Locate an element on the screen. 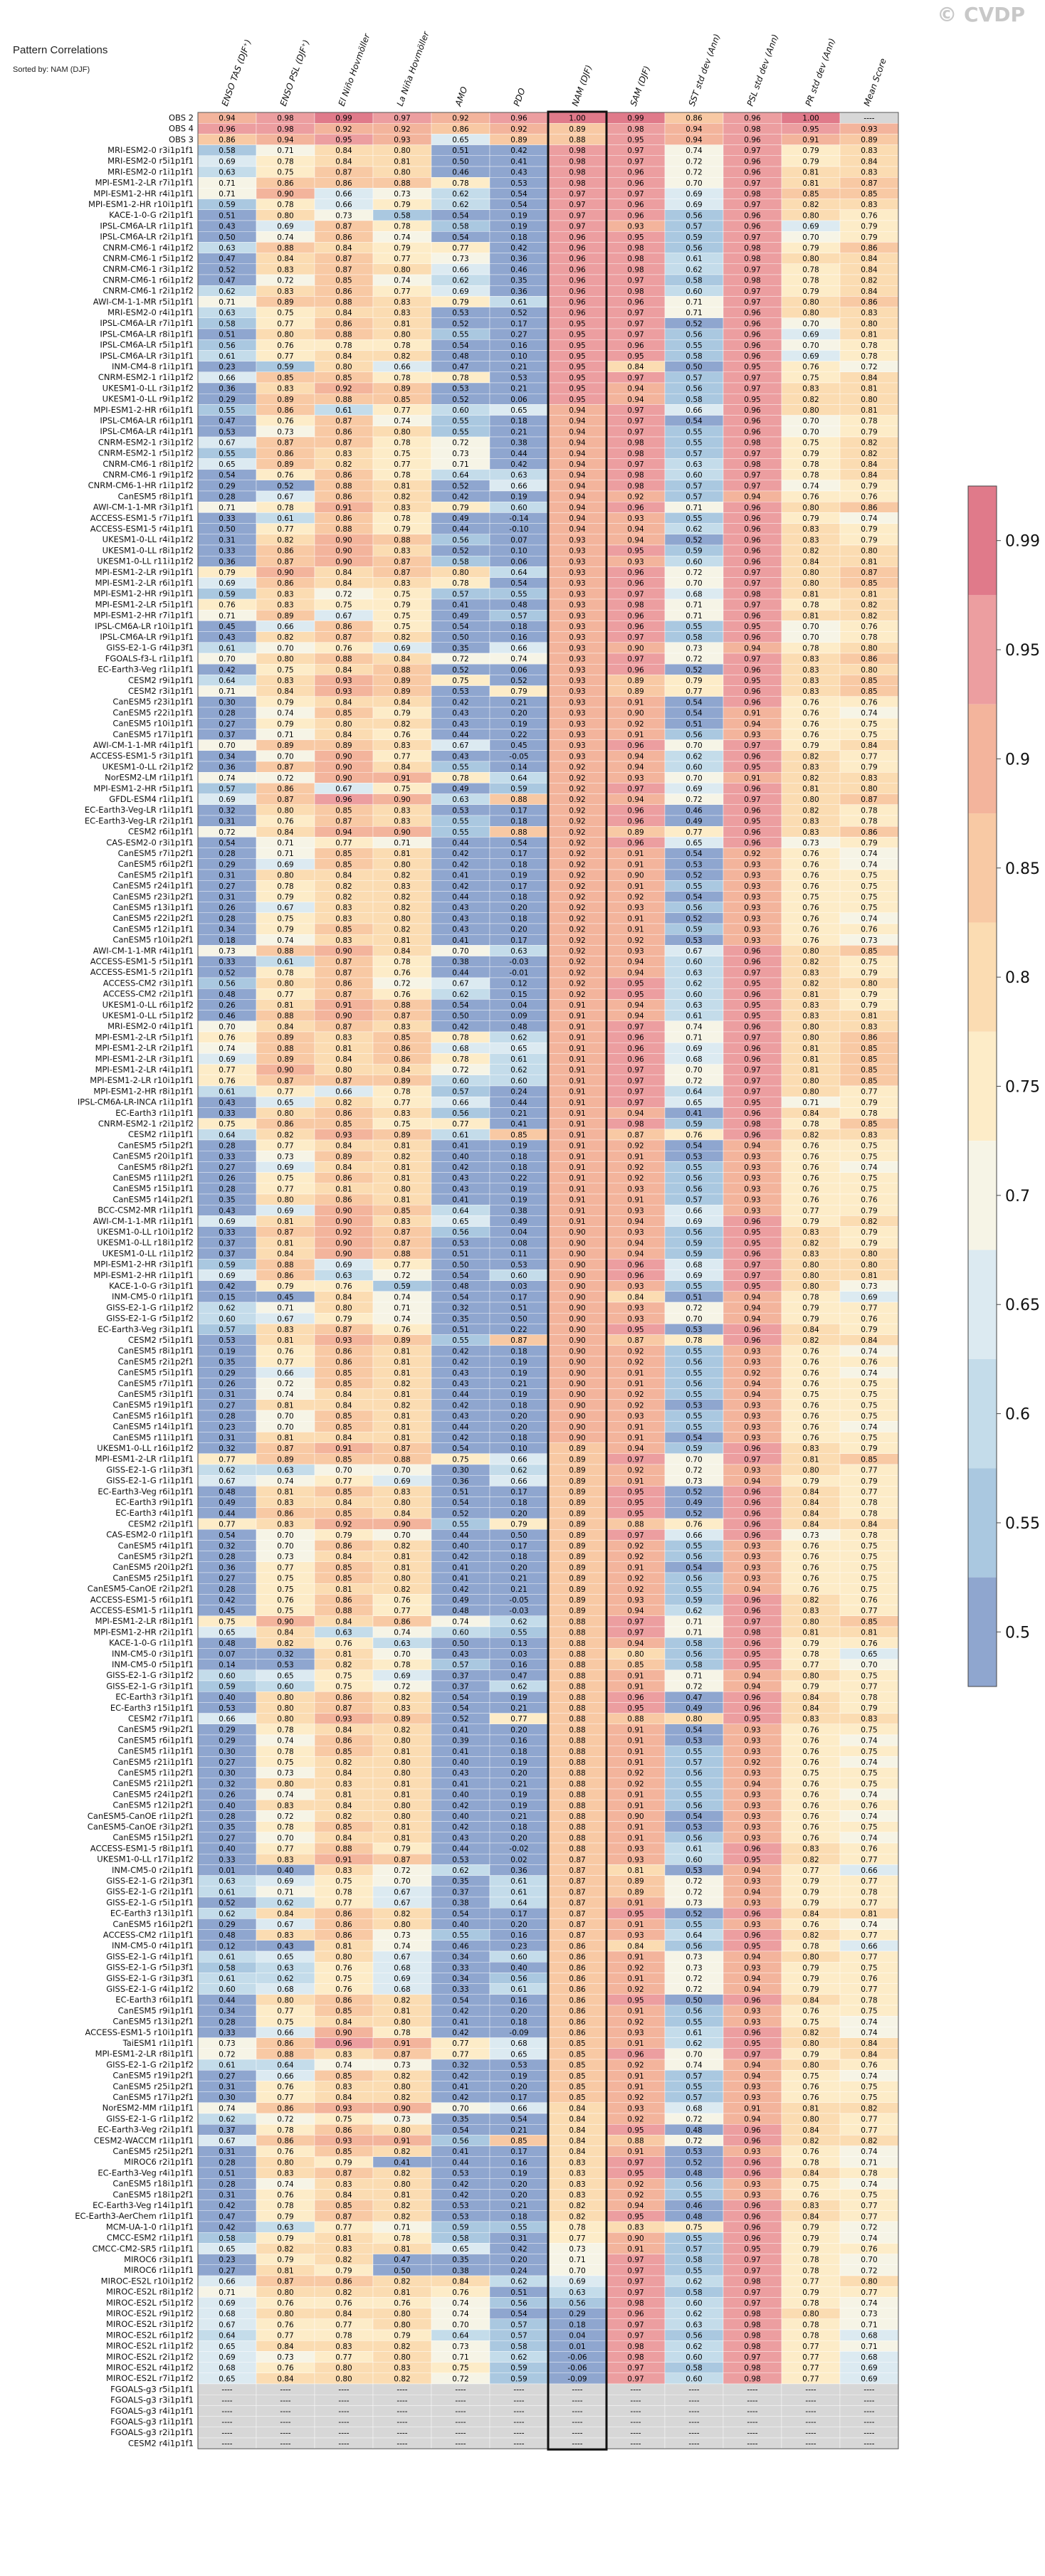 The height and width of the screenshot is (2576, 1045). cell-value: 0.31 is located at coordinates (227, 1394).